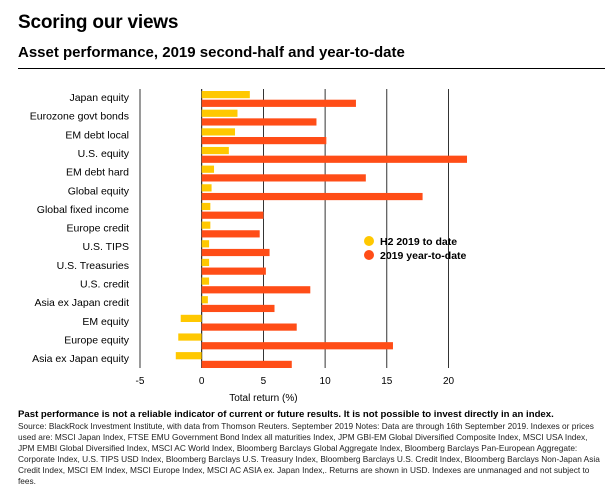 This screenshot has width=605, height=491. What do you see at coordinates (140, 381) in the screenshot?
I see `x-tick-label: -5` at bounding box center [140, 381].